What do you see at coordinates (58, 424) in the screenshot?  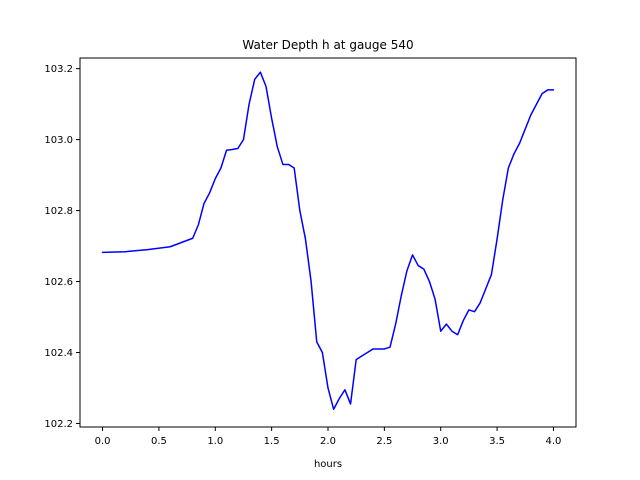 I see `y-tick-label: 102.2` at bounding box center [58, 424].